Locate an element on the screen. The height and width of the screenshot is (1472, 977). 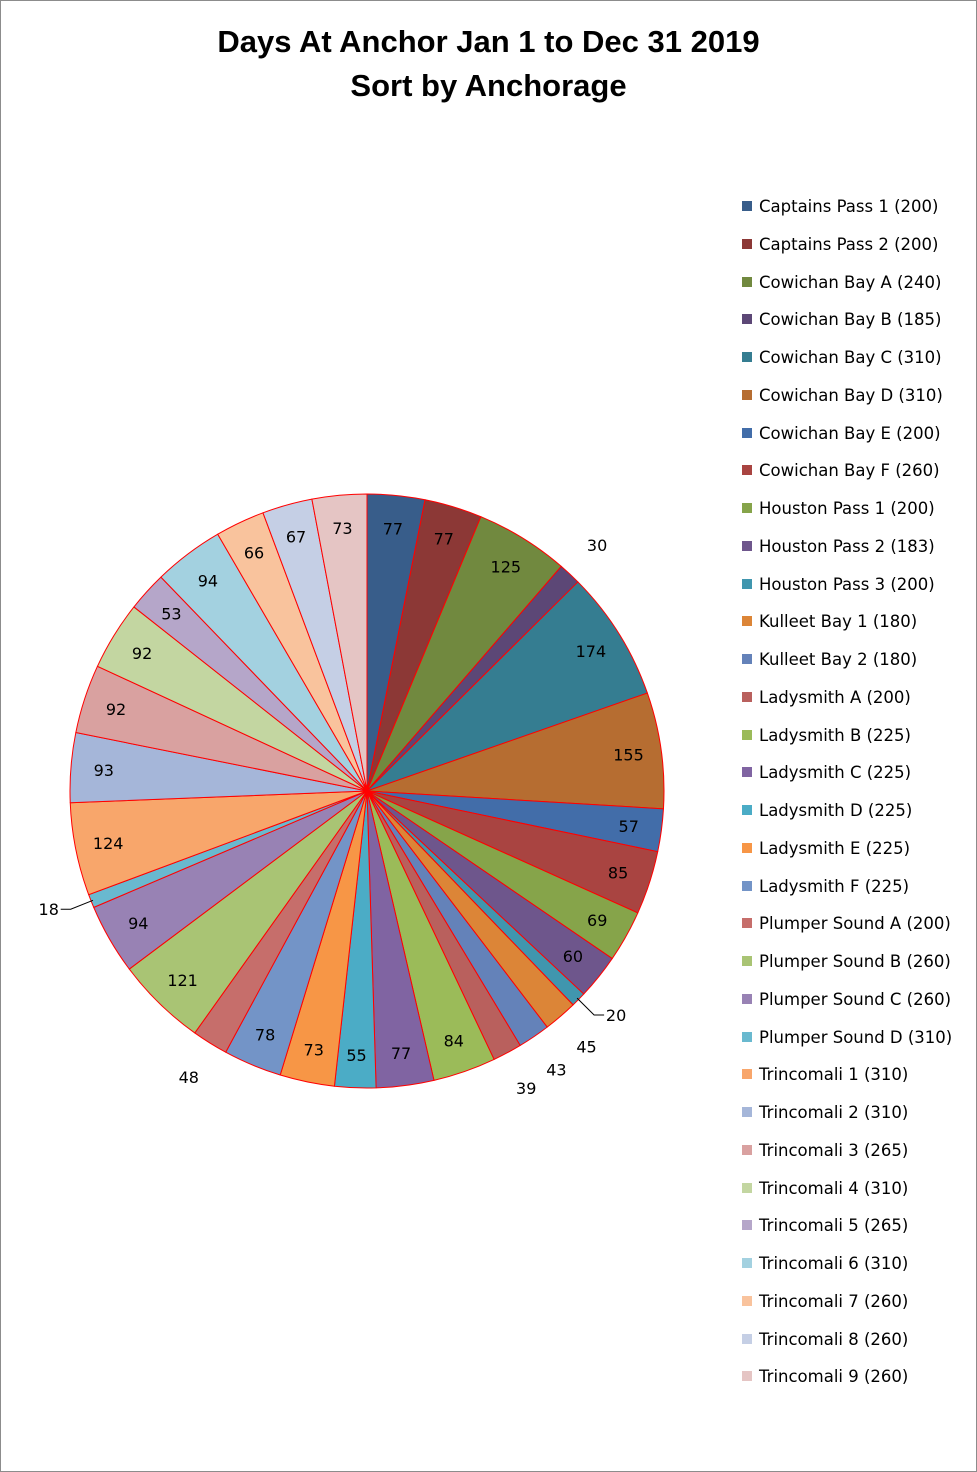
data-label-captains-pass-1: 77 is located at coordinates (393, 528).